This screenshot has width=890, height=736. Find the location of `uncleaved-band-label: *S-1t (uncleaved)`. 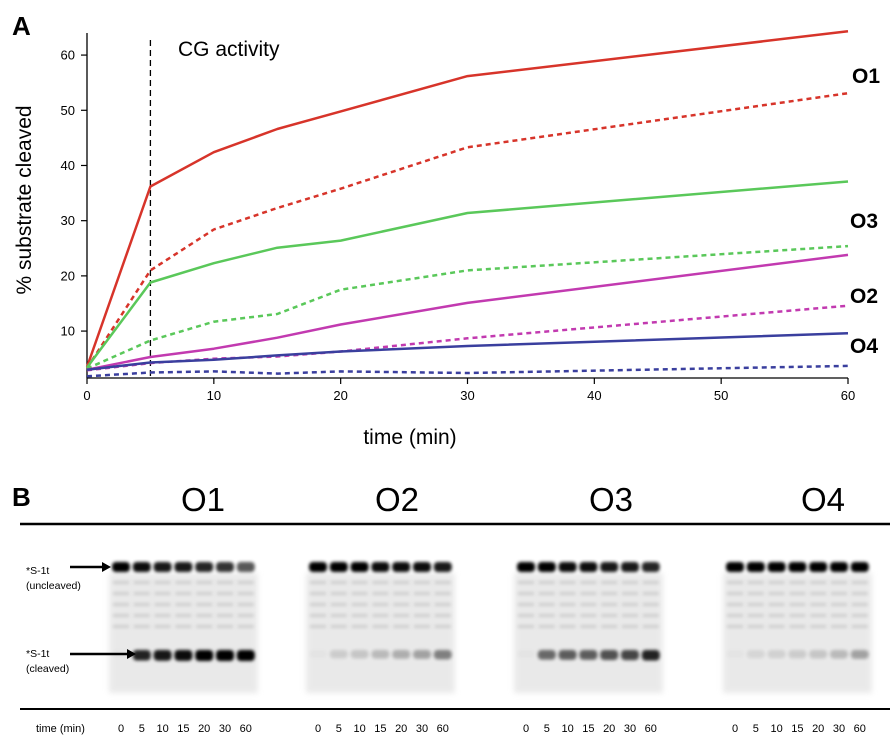

uncleaved-band-label: *S-1t (uncleaved) is located at coordinates (53, 578).